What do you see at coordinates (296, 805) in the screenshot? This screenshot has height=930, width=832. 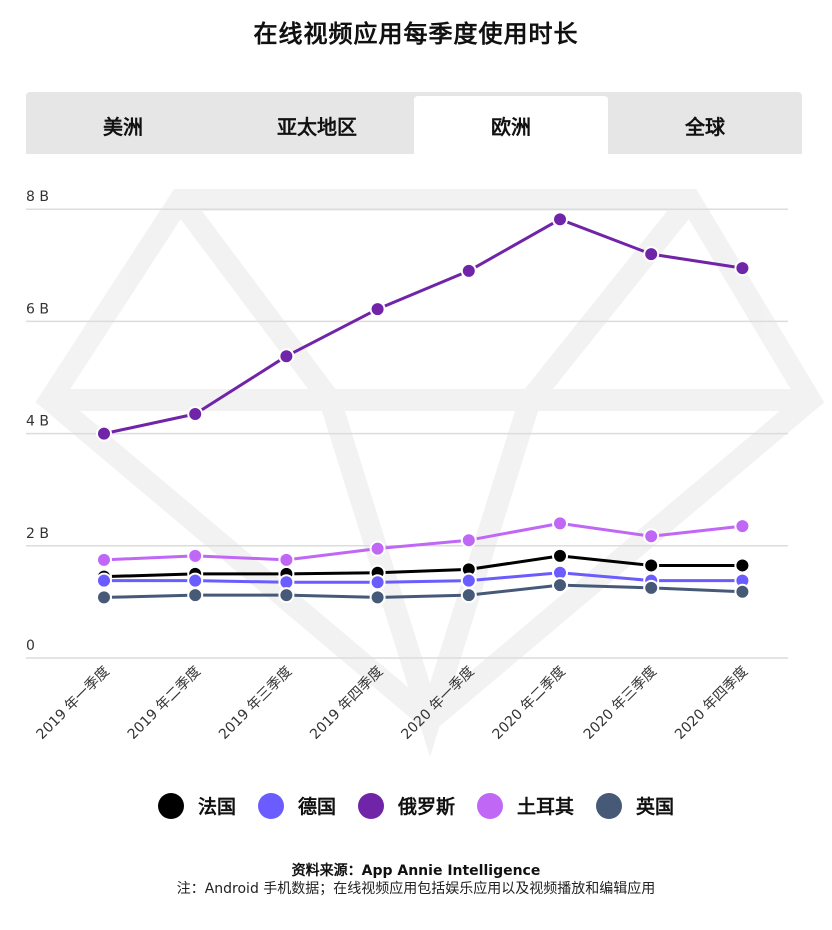 I see `legend-item-germany: 德国` at bounding box center [296, 805].